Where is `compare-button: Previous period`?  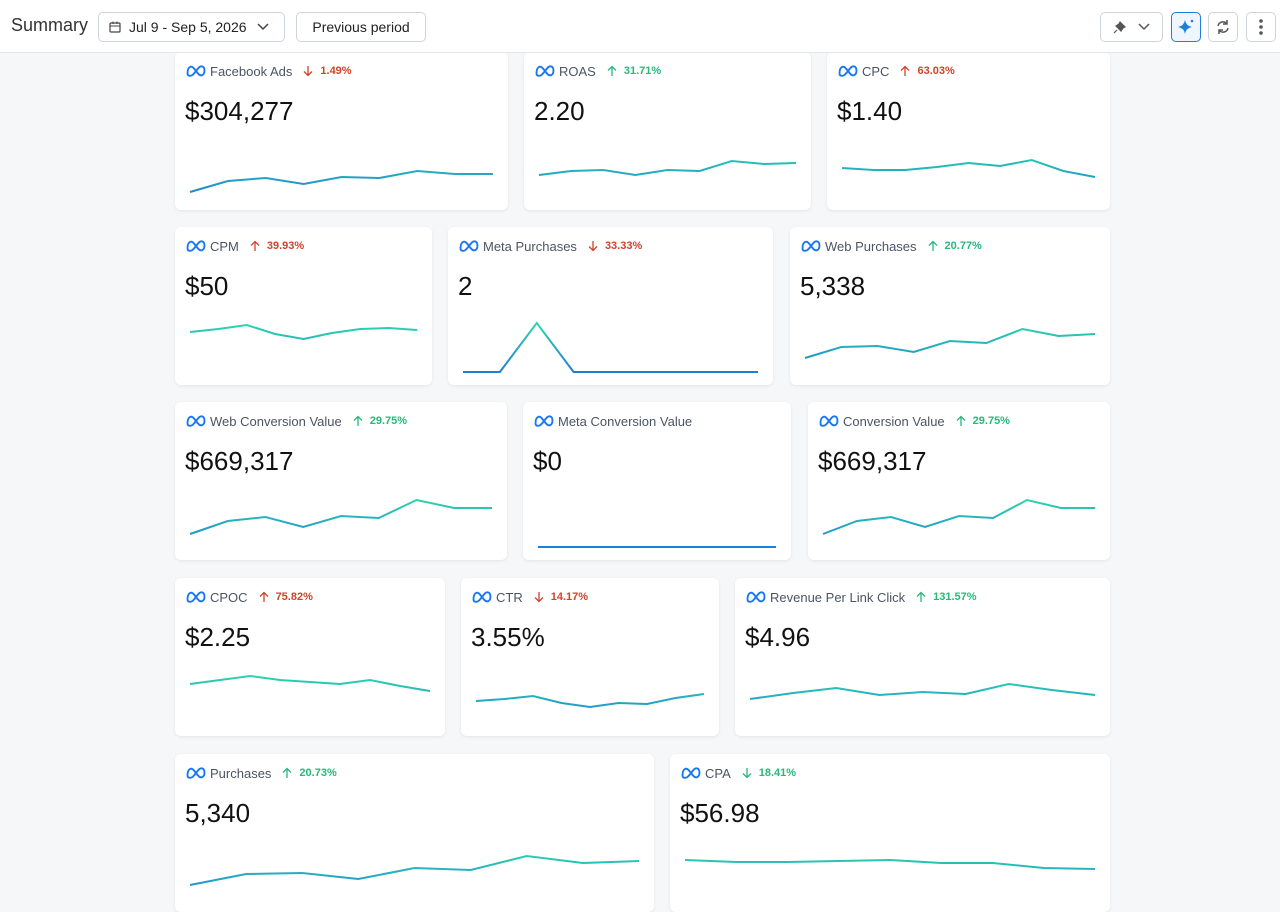 compare-button: Previous period is located at coordinates (361, 27).